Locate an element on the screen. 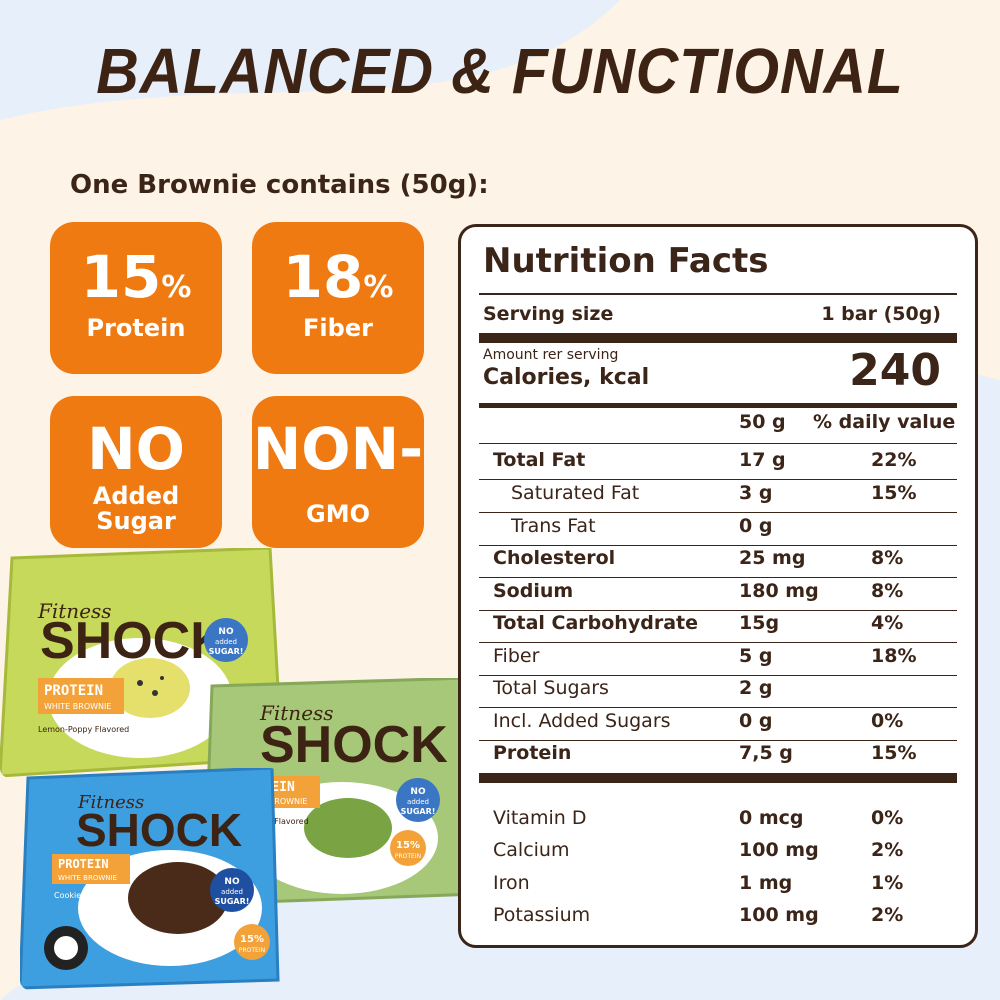 The image size is (1000, 1000). vitamin-name: Potassium is located at coordinates (542, 915).